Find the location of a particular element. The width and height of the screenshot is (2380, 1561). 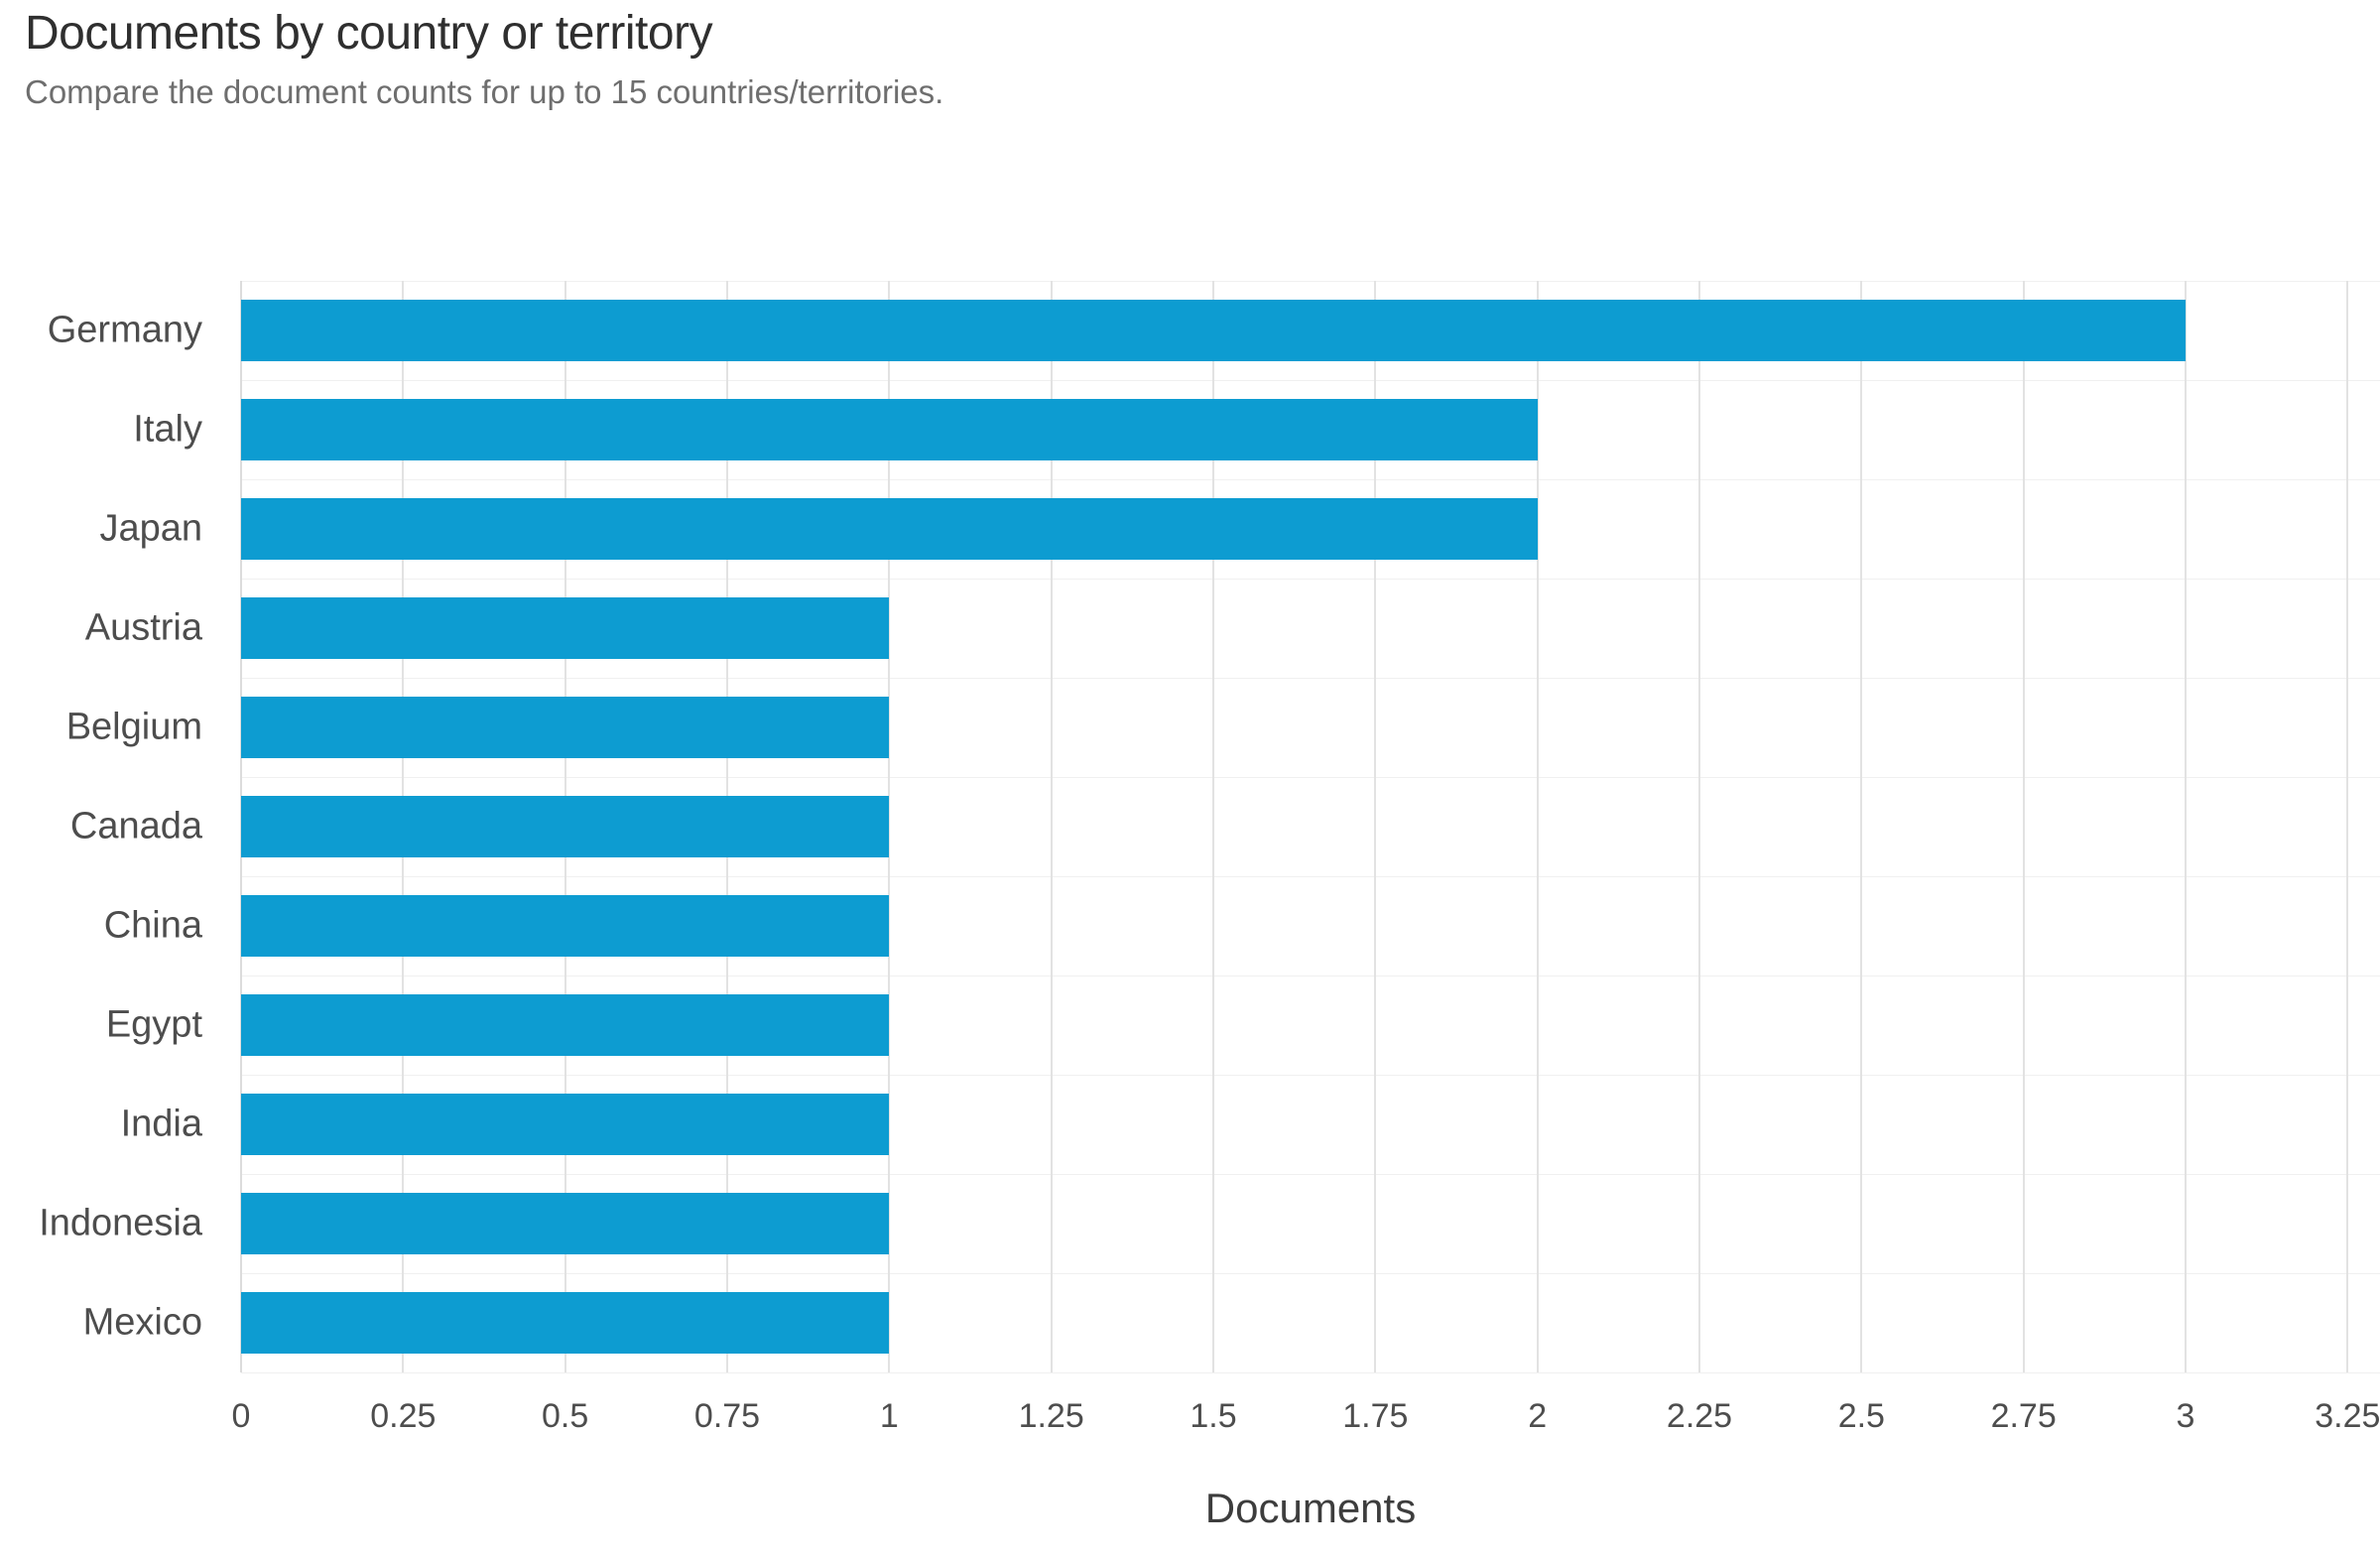

bar-germany is located at coordinates (1213, 330).